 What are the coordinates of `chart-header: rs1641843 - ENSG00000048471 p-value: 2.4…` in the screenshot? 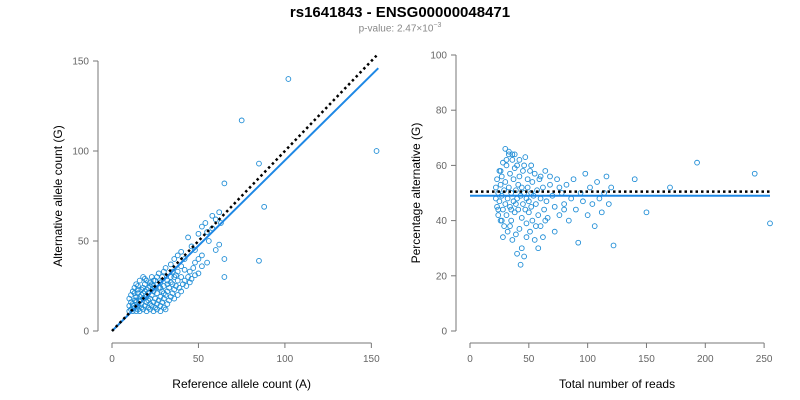 It's located at (400, 19).